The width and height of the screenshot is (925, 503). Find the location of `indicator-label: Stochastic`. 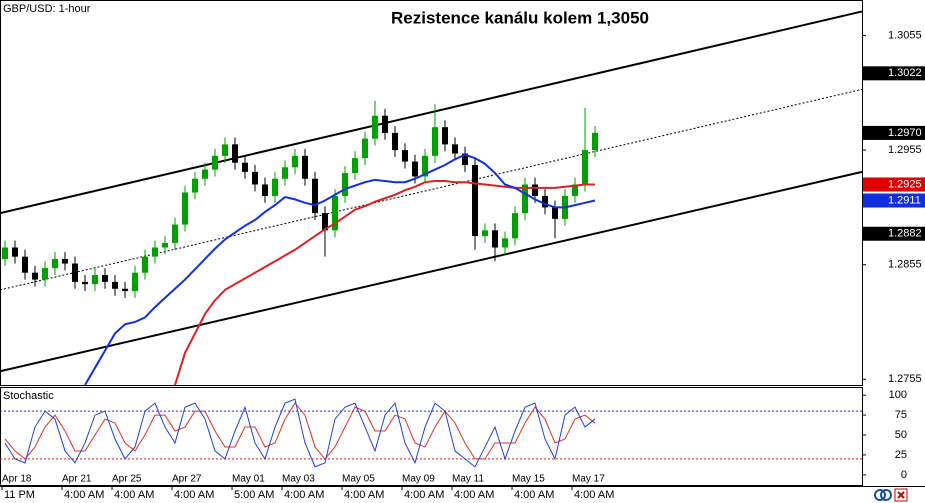

indicator-label: Stochastic is located at coordinates (28, 396).